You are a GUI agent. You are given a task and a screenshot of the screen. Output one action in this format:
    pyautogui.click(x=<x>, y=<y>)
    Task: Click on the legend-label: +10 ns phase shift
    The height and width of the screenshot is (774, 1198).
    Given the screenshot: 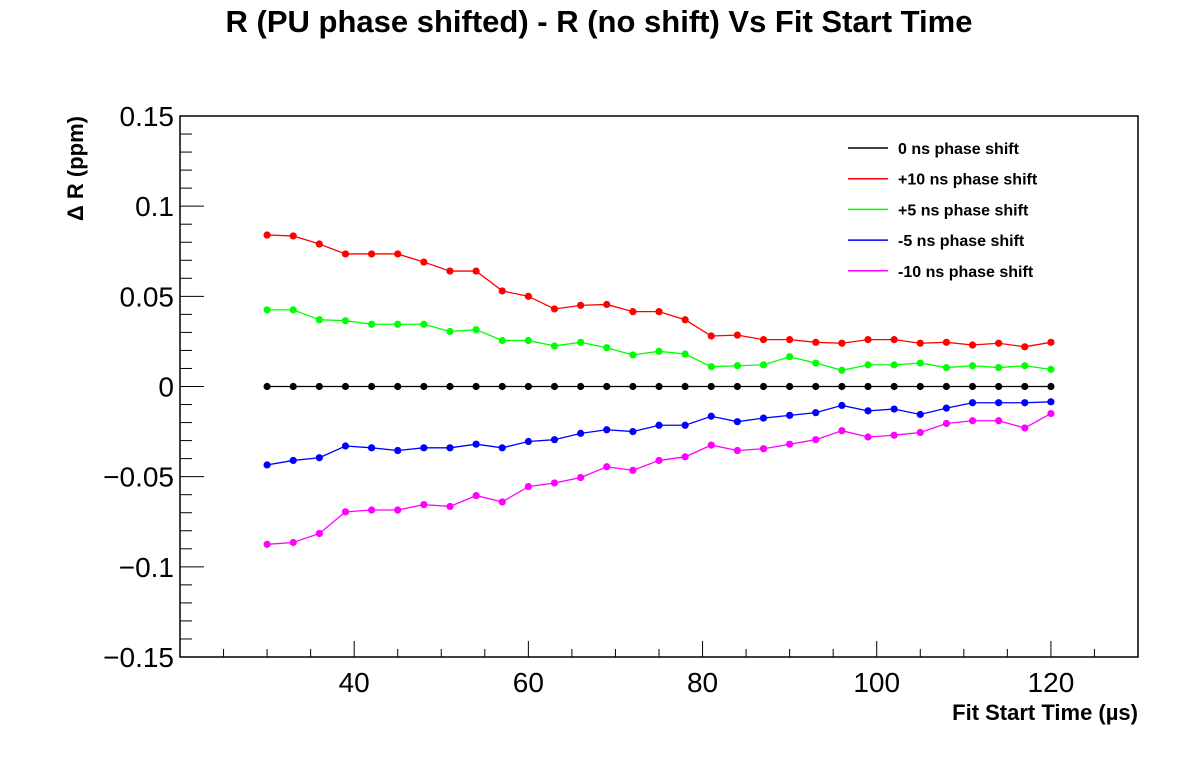 What is the action you would take?
    pyautogui.click(x=968, y=180)
    